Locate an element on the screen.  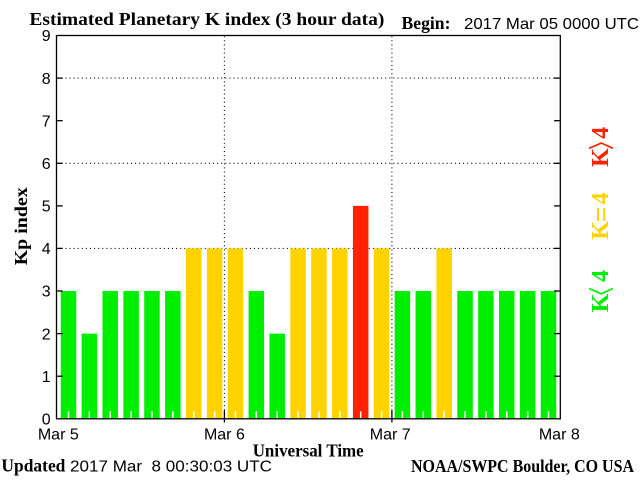
svg-text: Mar 8 is located at coordinates (559, 435).